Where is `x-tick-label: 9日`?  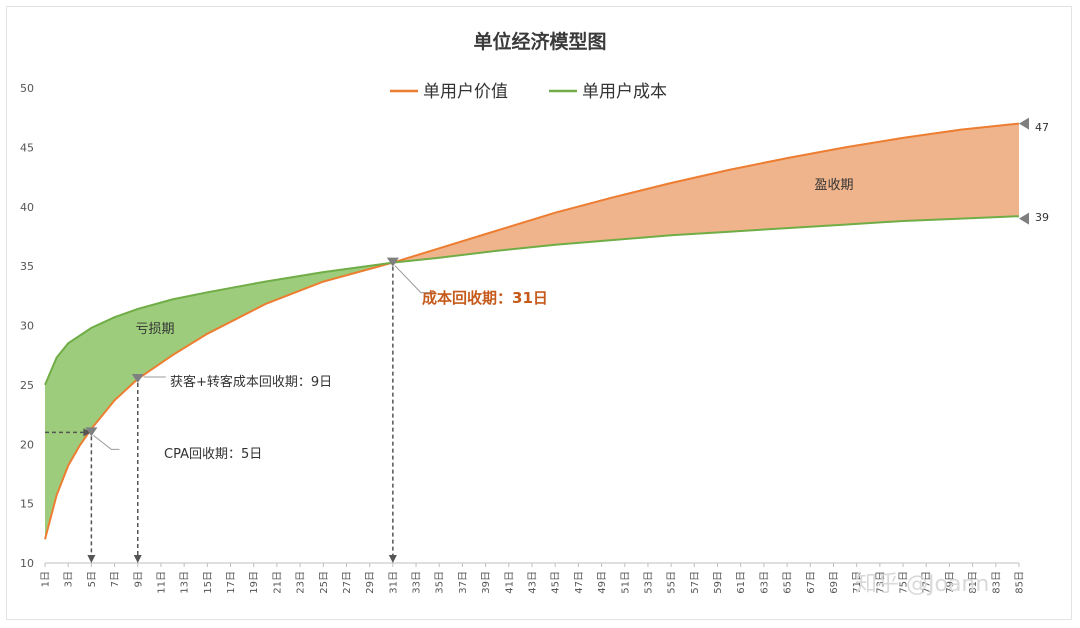
x-tick-label: 9日 is located at coordinates (138, 579).